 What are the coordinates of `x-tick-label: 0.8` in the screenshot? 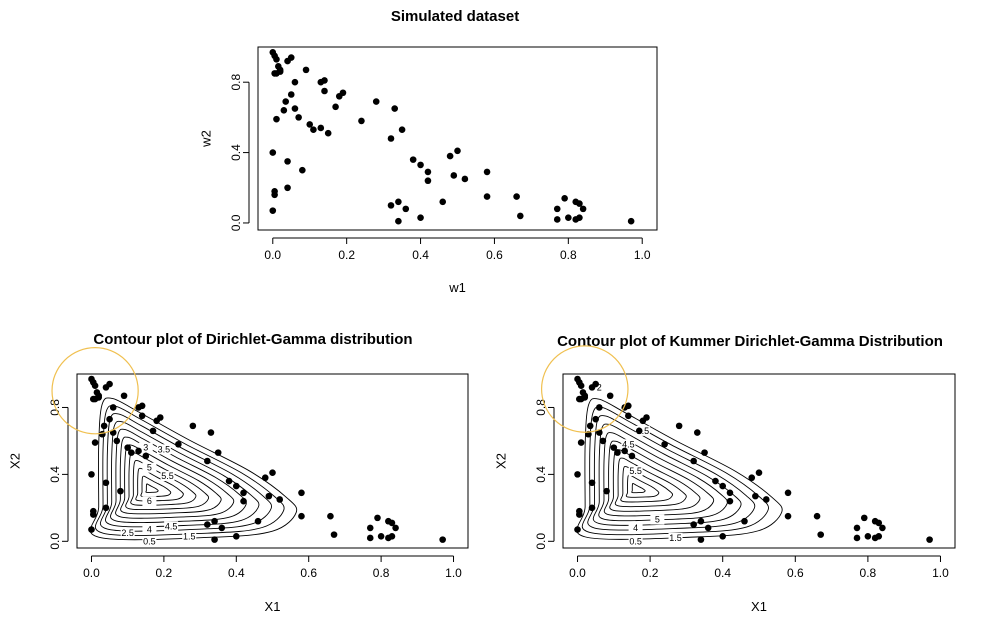 It's located at (381, 573).